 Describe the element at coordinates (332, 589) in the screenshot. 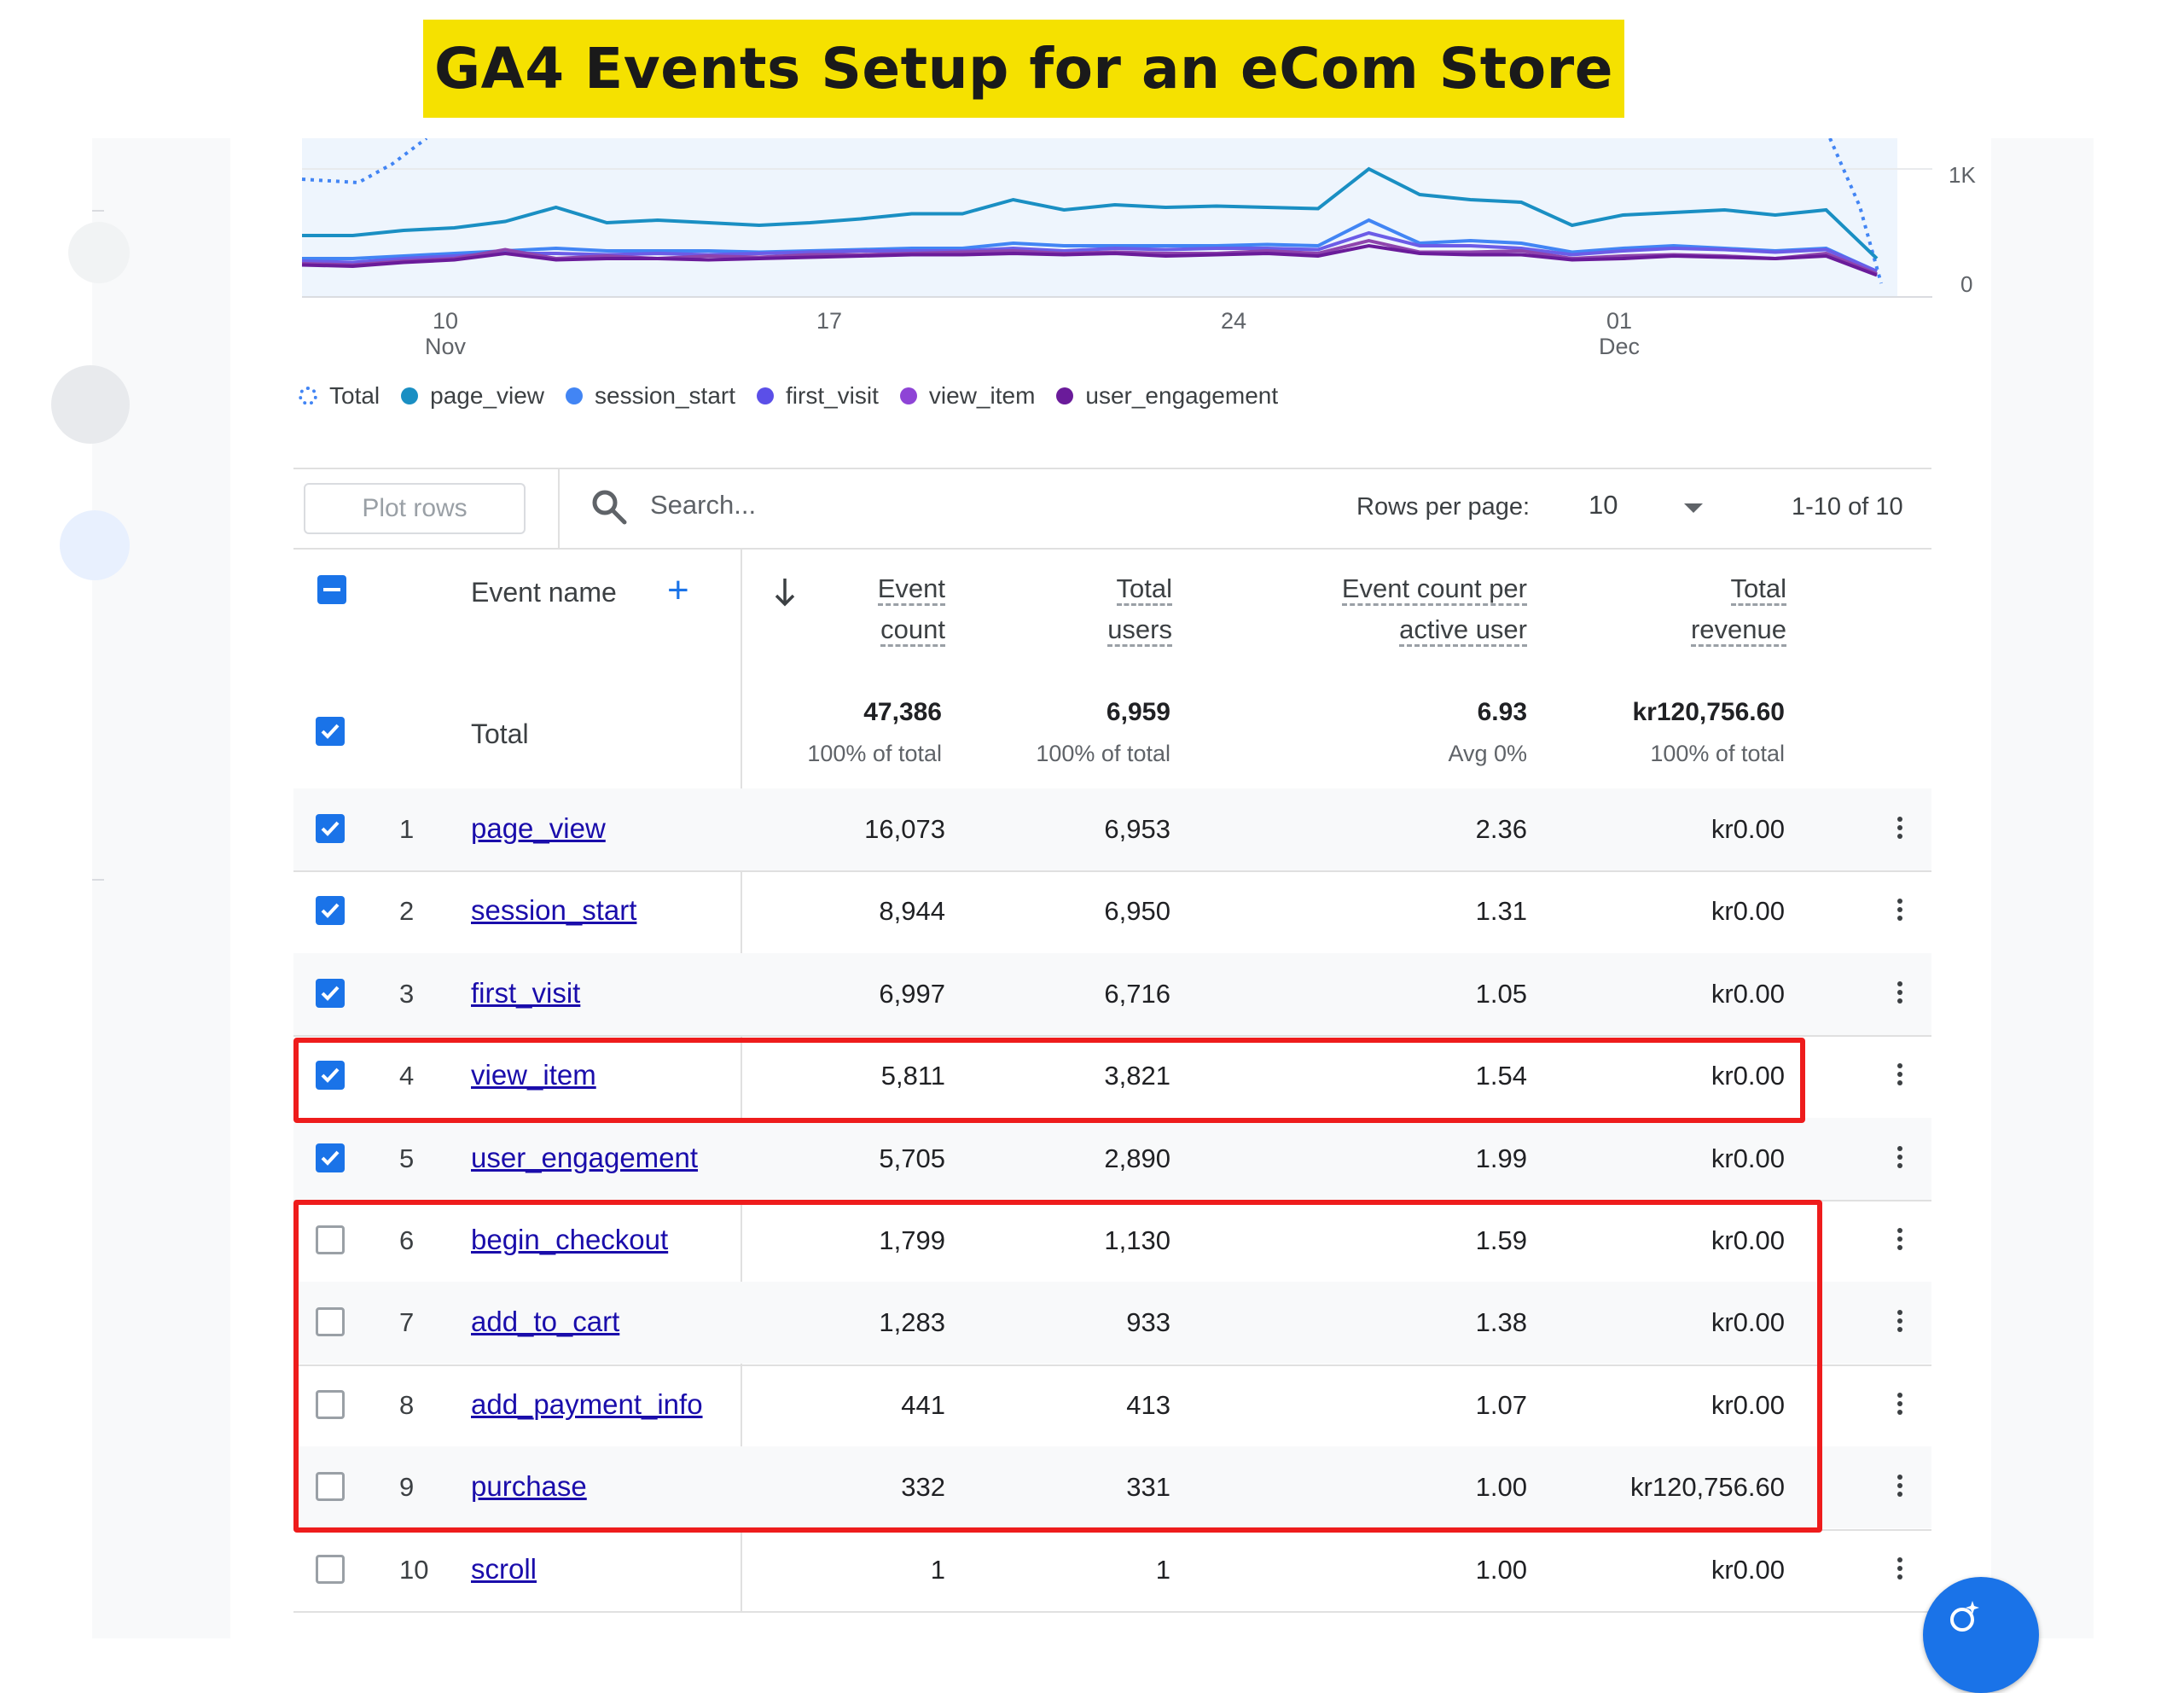

I see `select-all-checkbox` at that location.